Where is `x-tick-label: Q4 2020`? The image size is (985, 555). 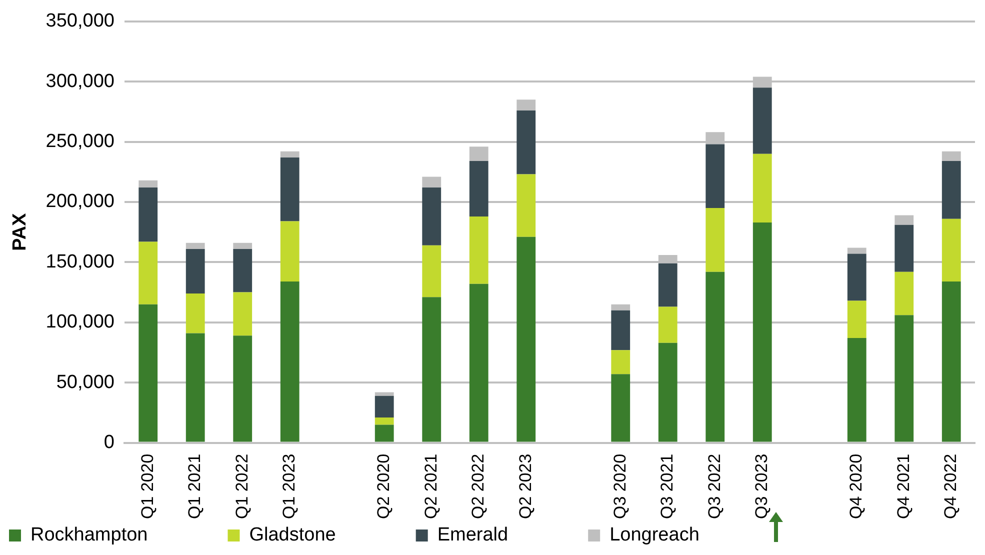
x-tick-label: Q4 2020 is located at coordinates (856, 487).